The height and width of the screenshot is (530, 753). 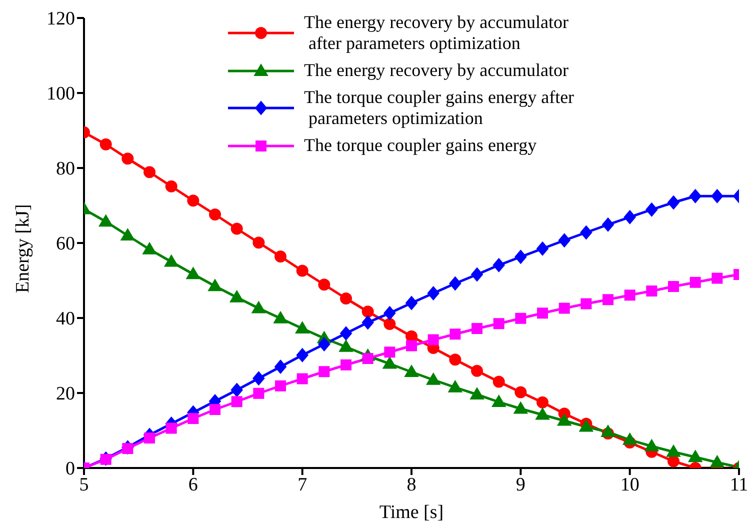 What do you see at coordinates (303, 485) in the screenshot?
I see `x-tick-label: 7` at bounding box center [303, 485].